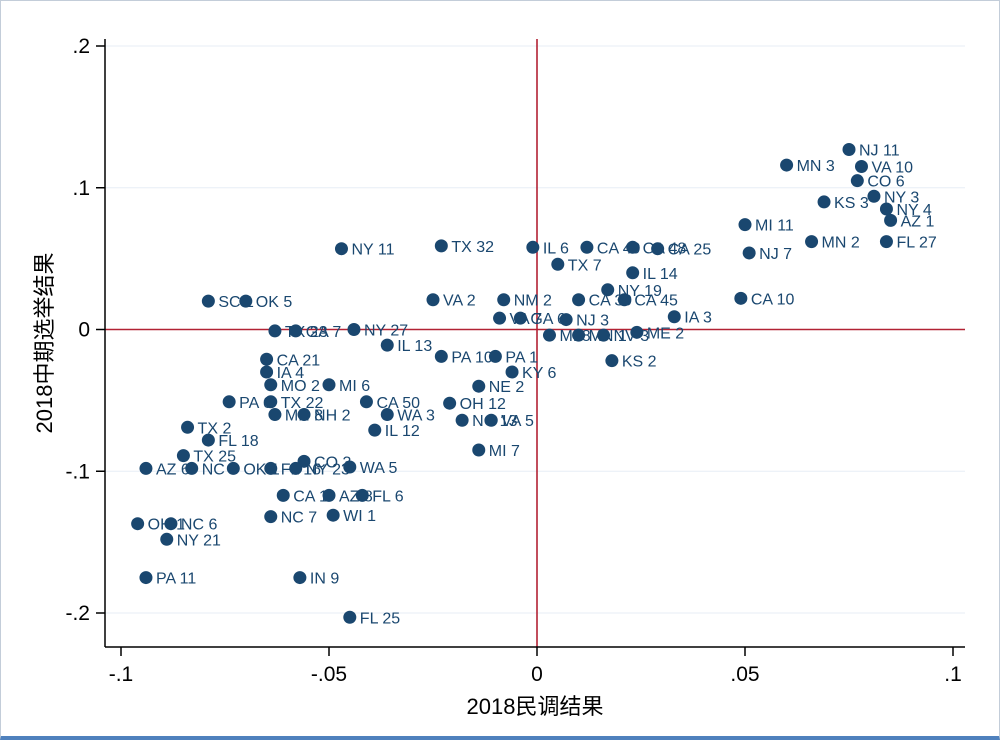 The width and height of the screenshot is (1000, 740). What do you see at coordinates (77, 613) in the screenshot?
I see `y-tick-label: -.2` at bounding box center [77, 613].